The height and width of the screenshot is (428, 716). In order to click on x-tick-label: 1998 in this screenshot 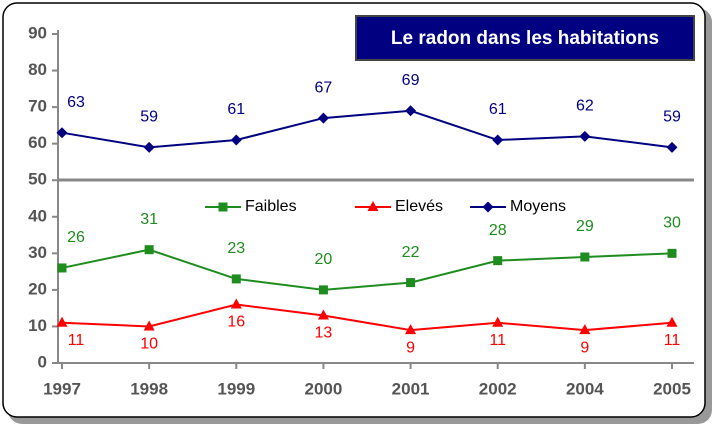, I will do `click(149, 388)`.